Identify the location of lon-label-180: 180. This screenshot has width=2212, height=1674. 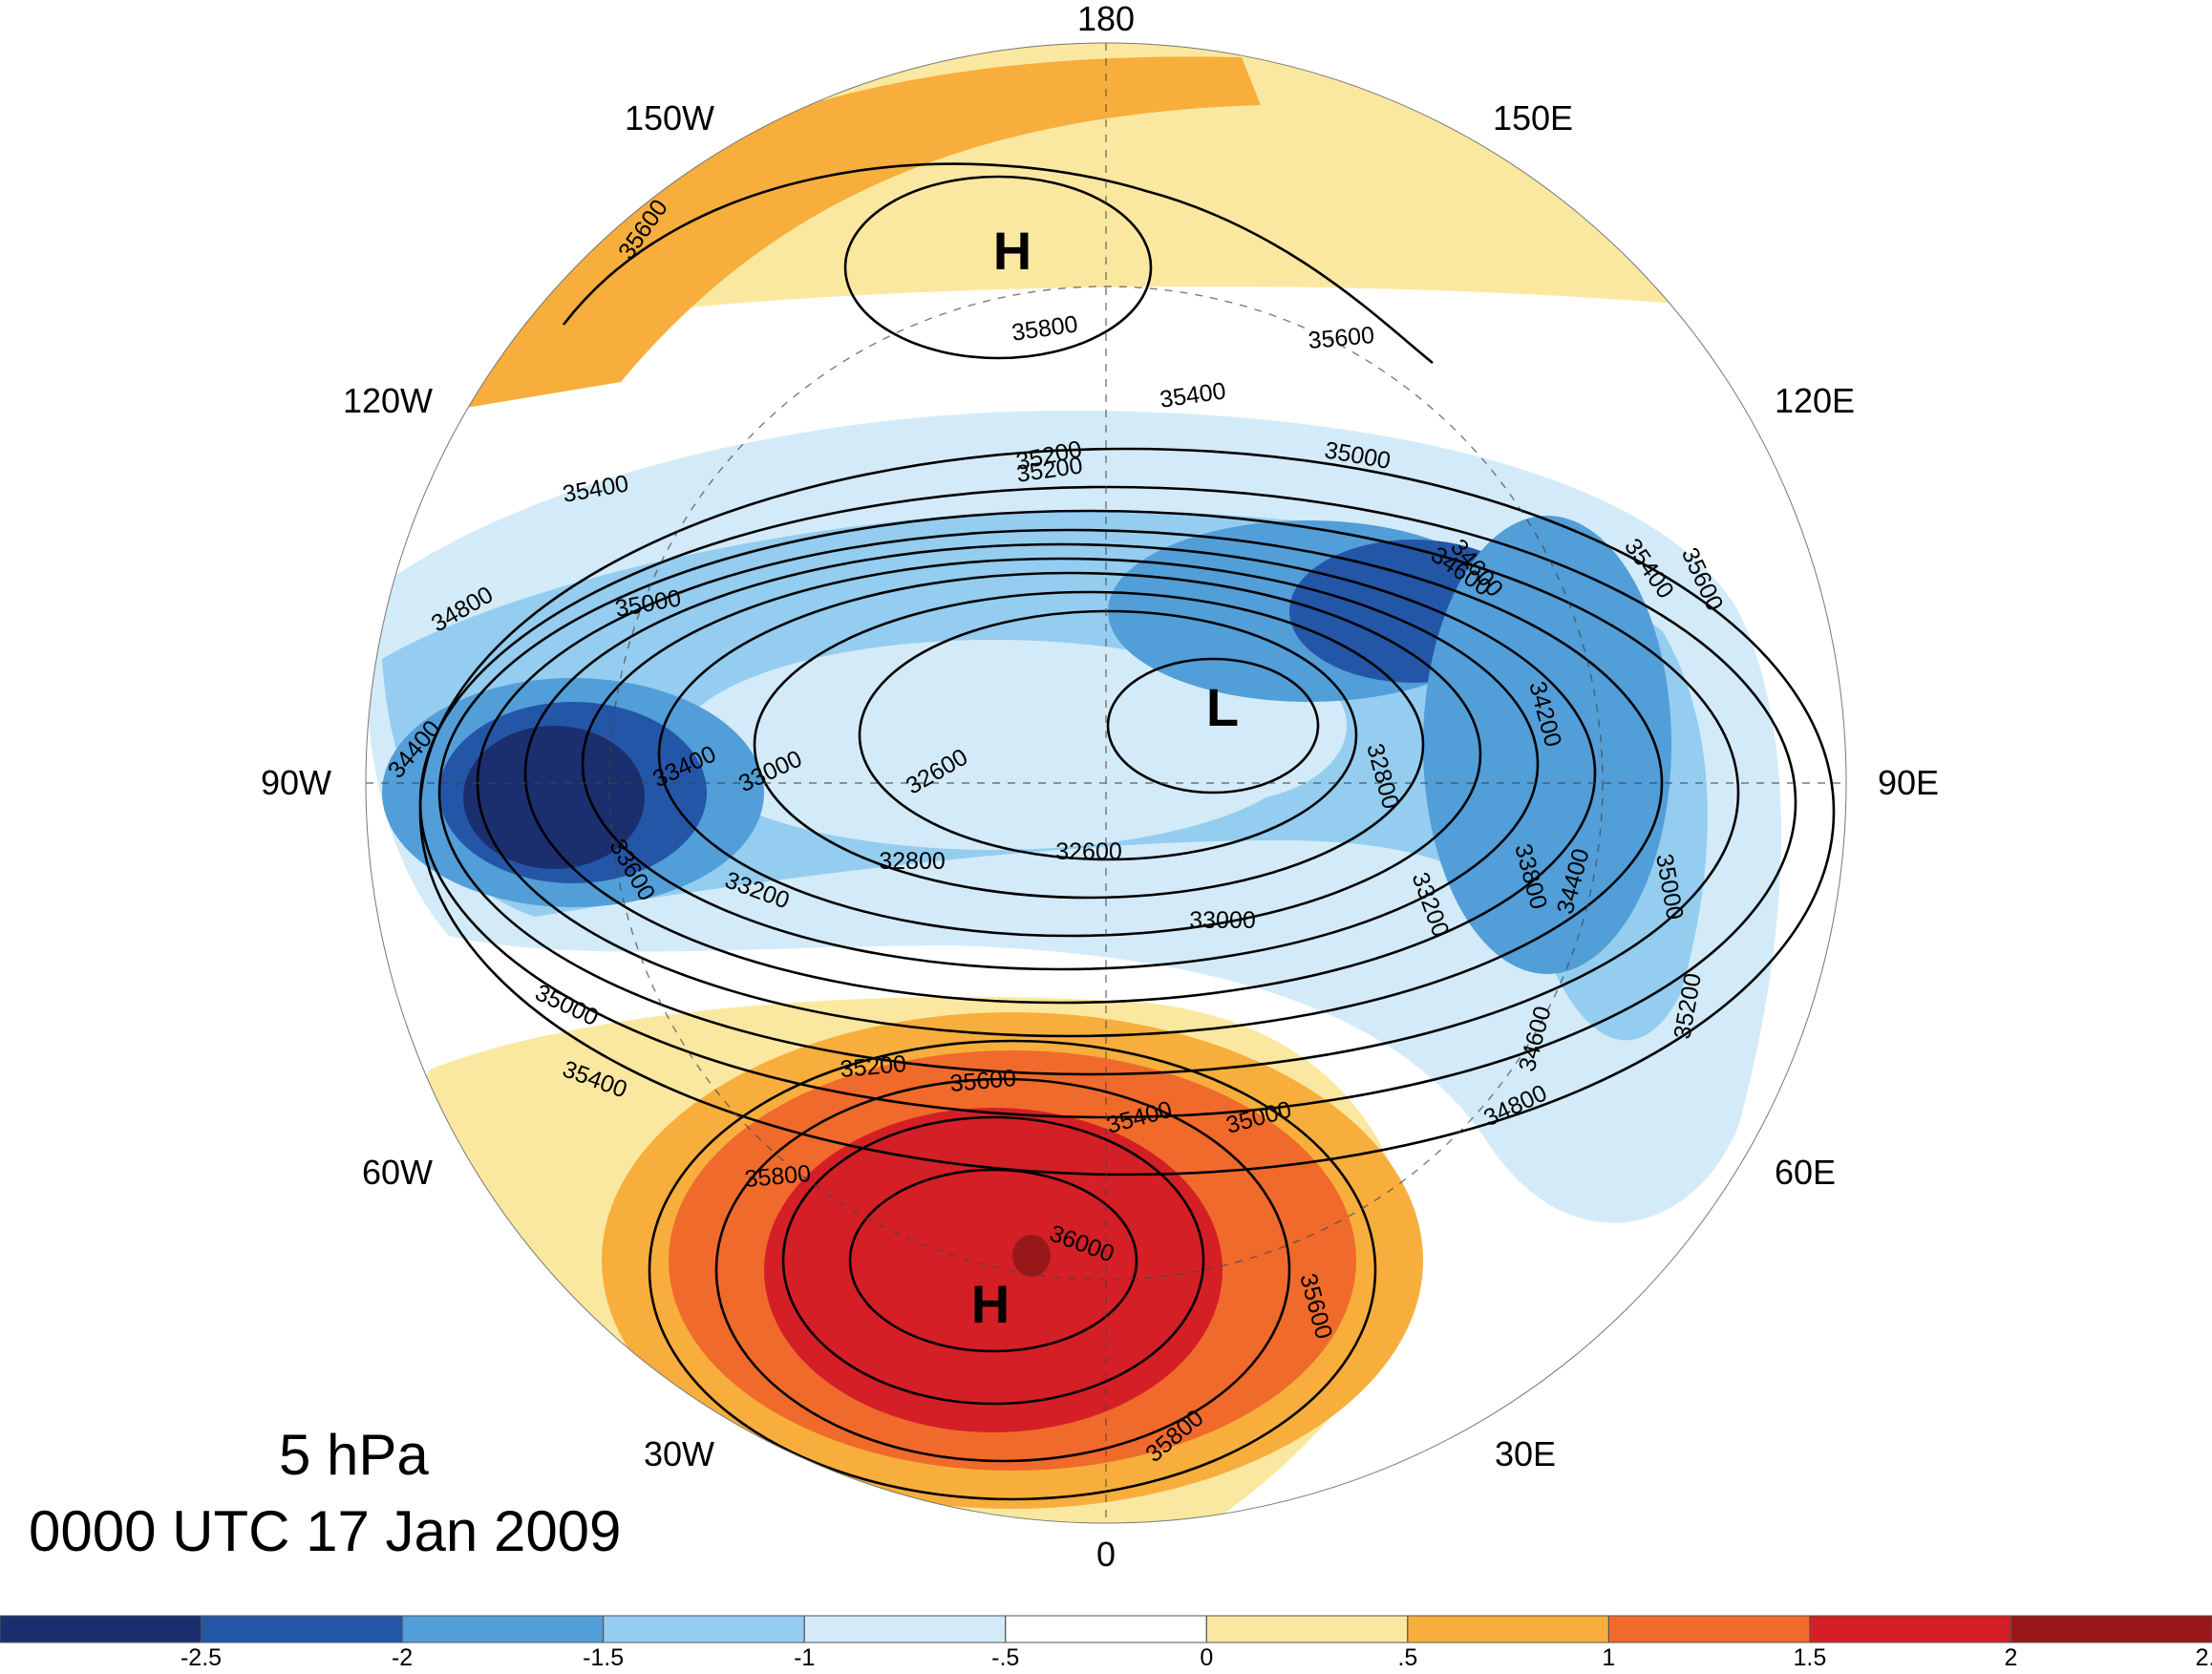
(1106, 19).